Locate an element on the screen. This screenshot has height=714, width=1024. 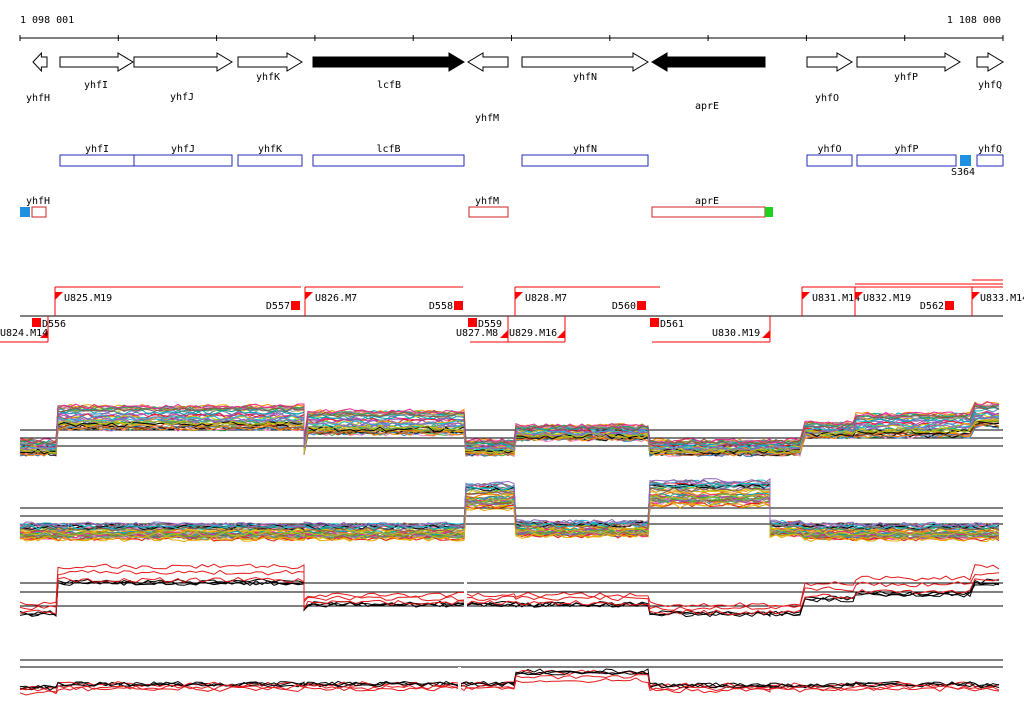
segment-label-d: D556 is located at coordinates (54, 324).